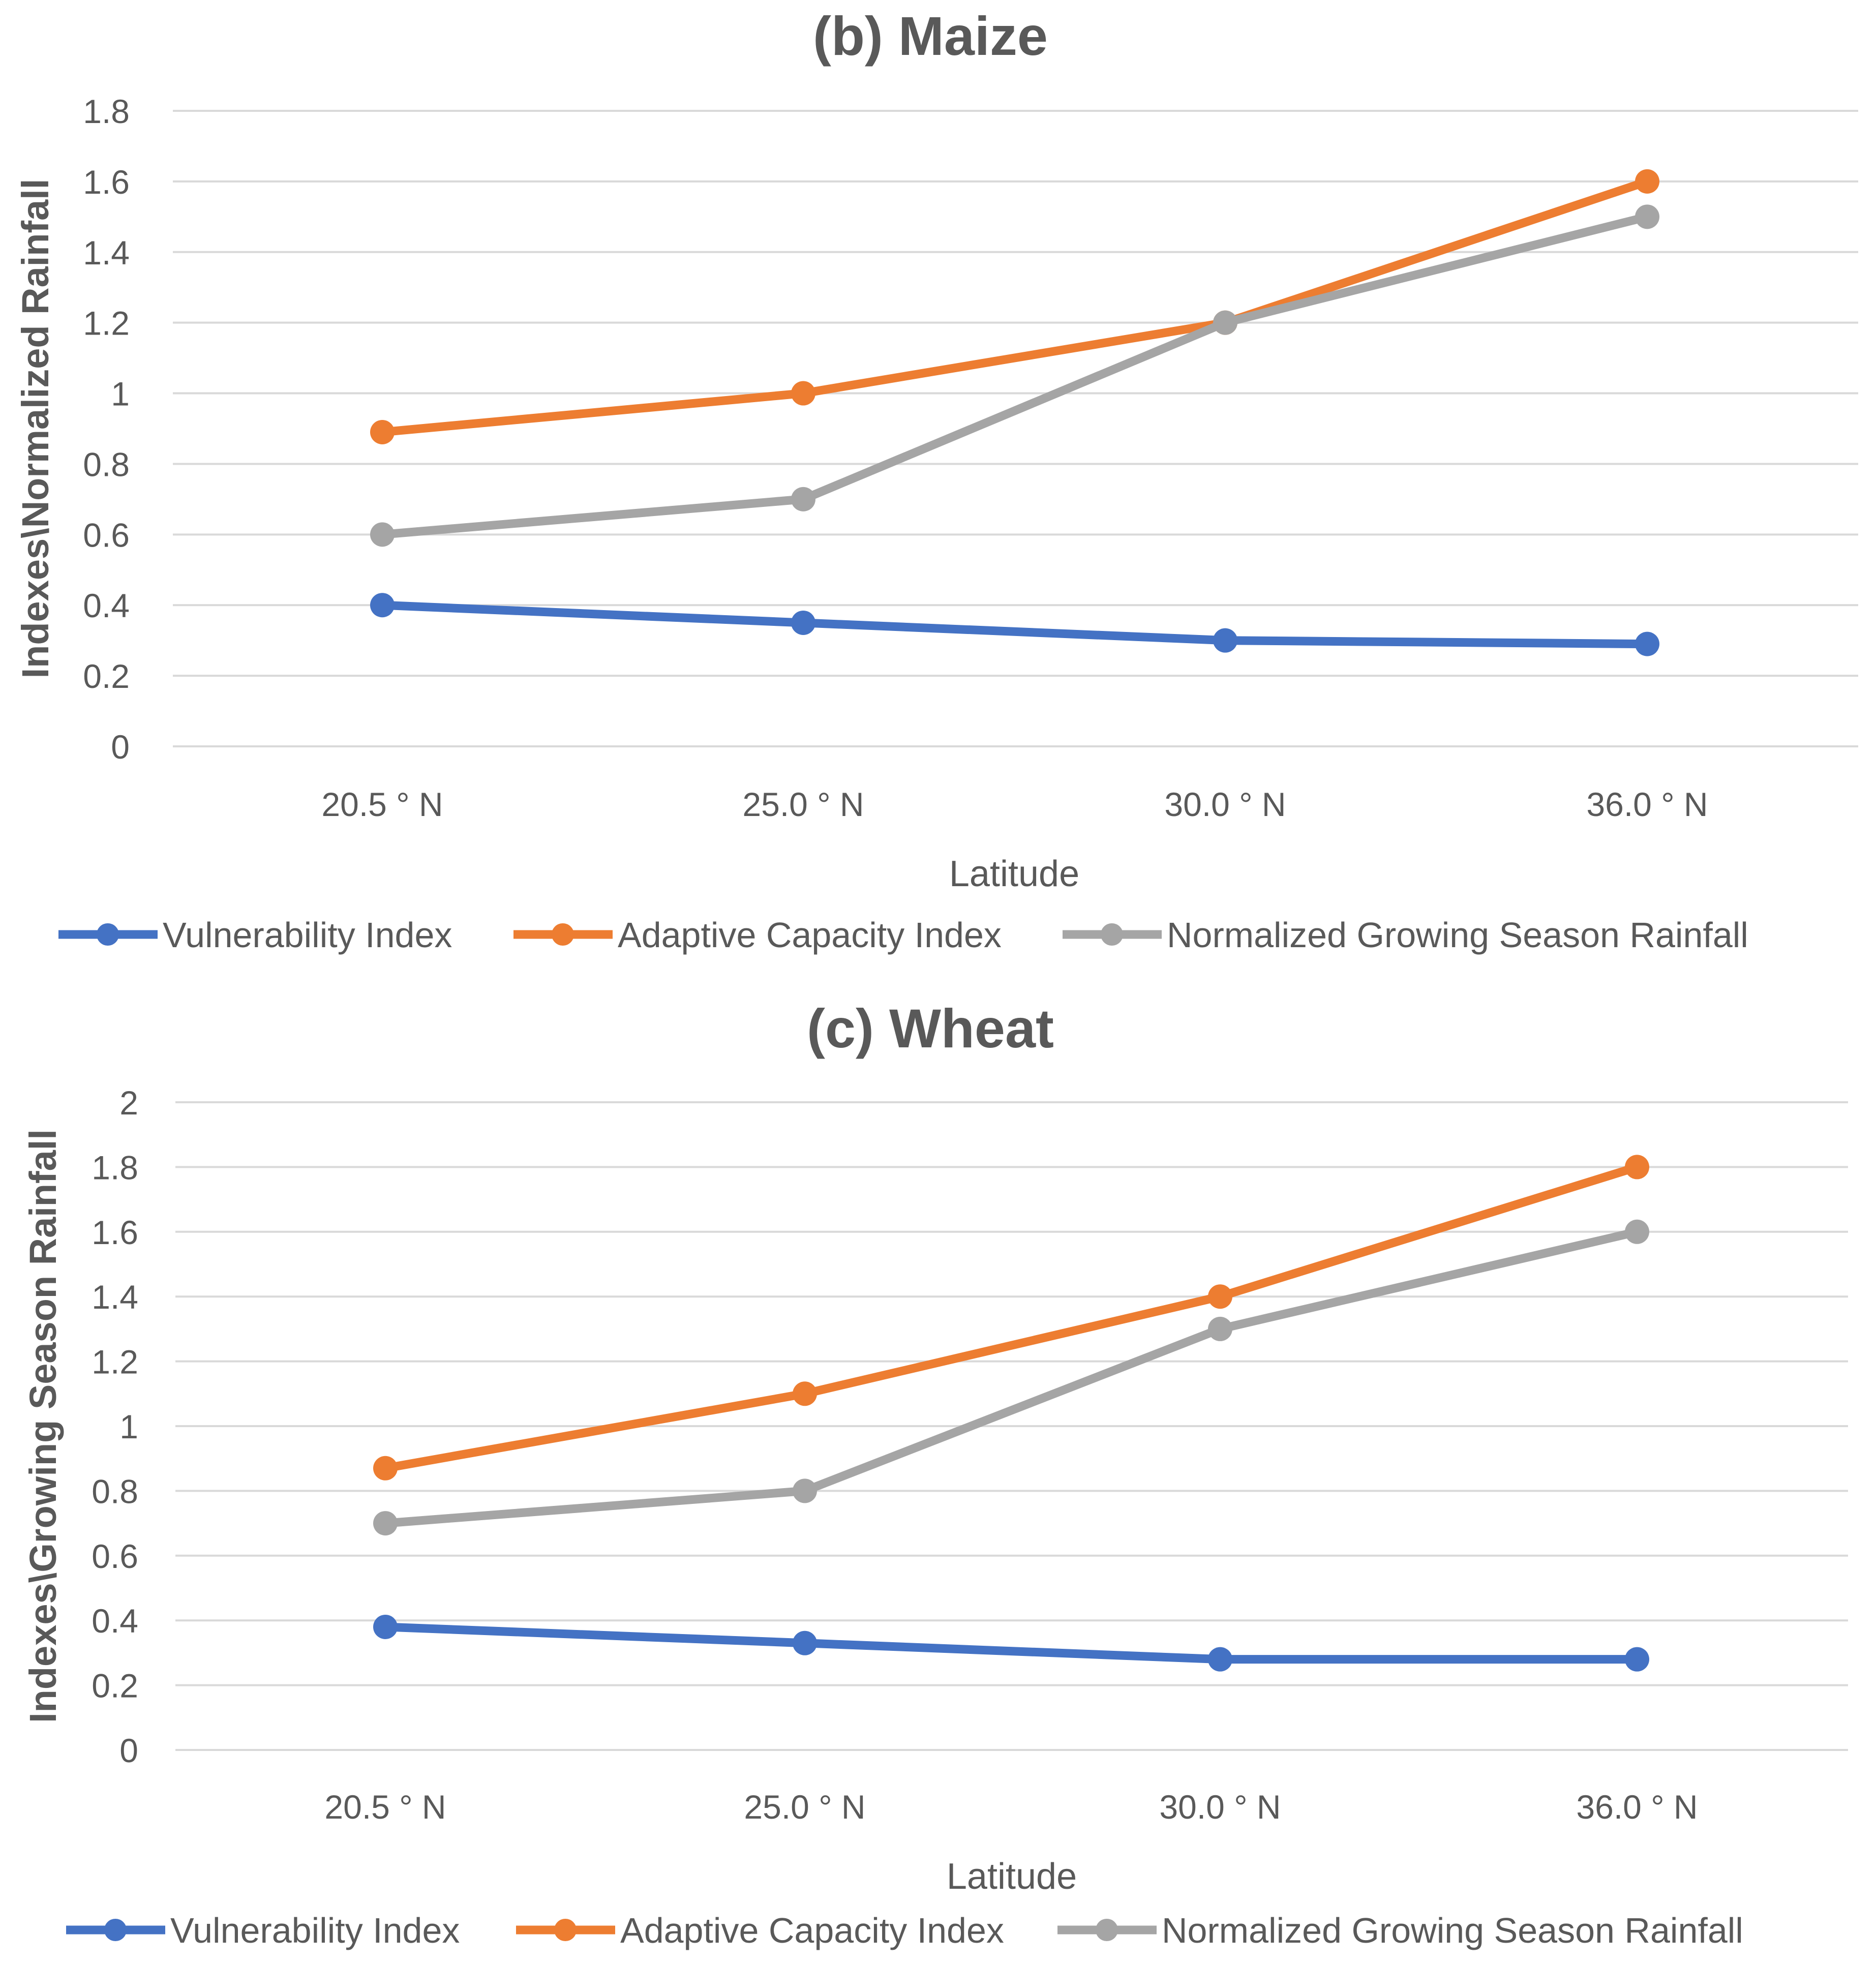  Describe the element at coordinates (35, 429) in the screenshot. I see `y-axis-title: Indexes\Normalized Rainfall` at that location.